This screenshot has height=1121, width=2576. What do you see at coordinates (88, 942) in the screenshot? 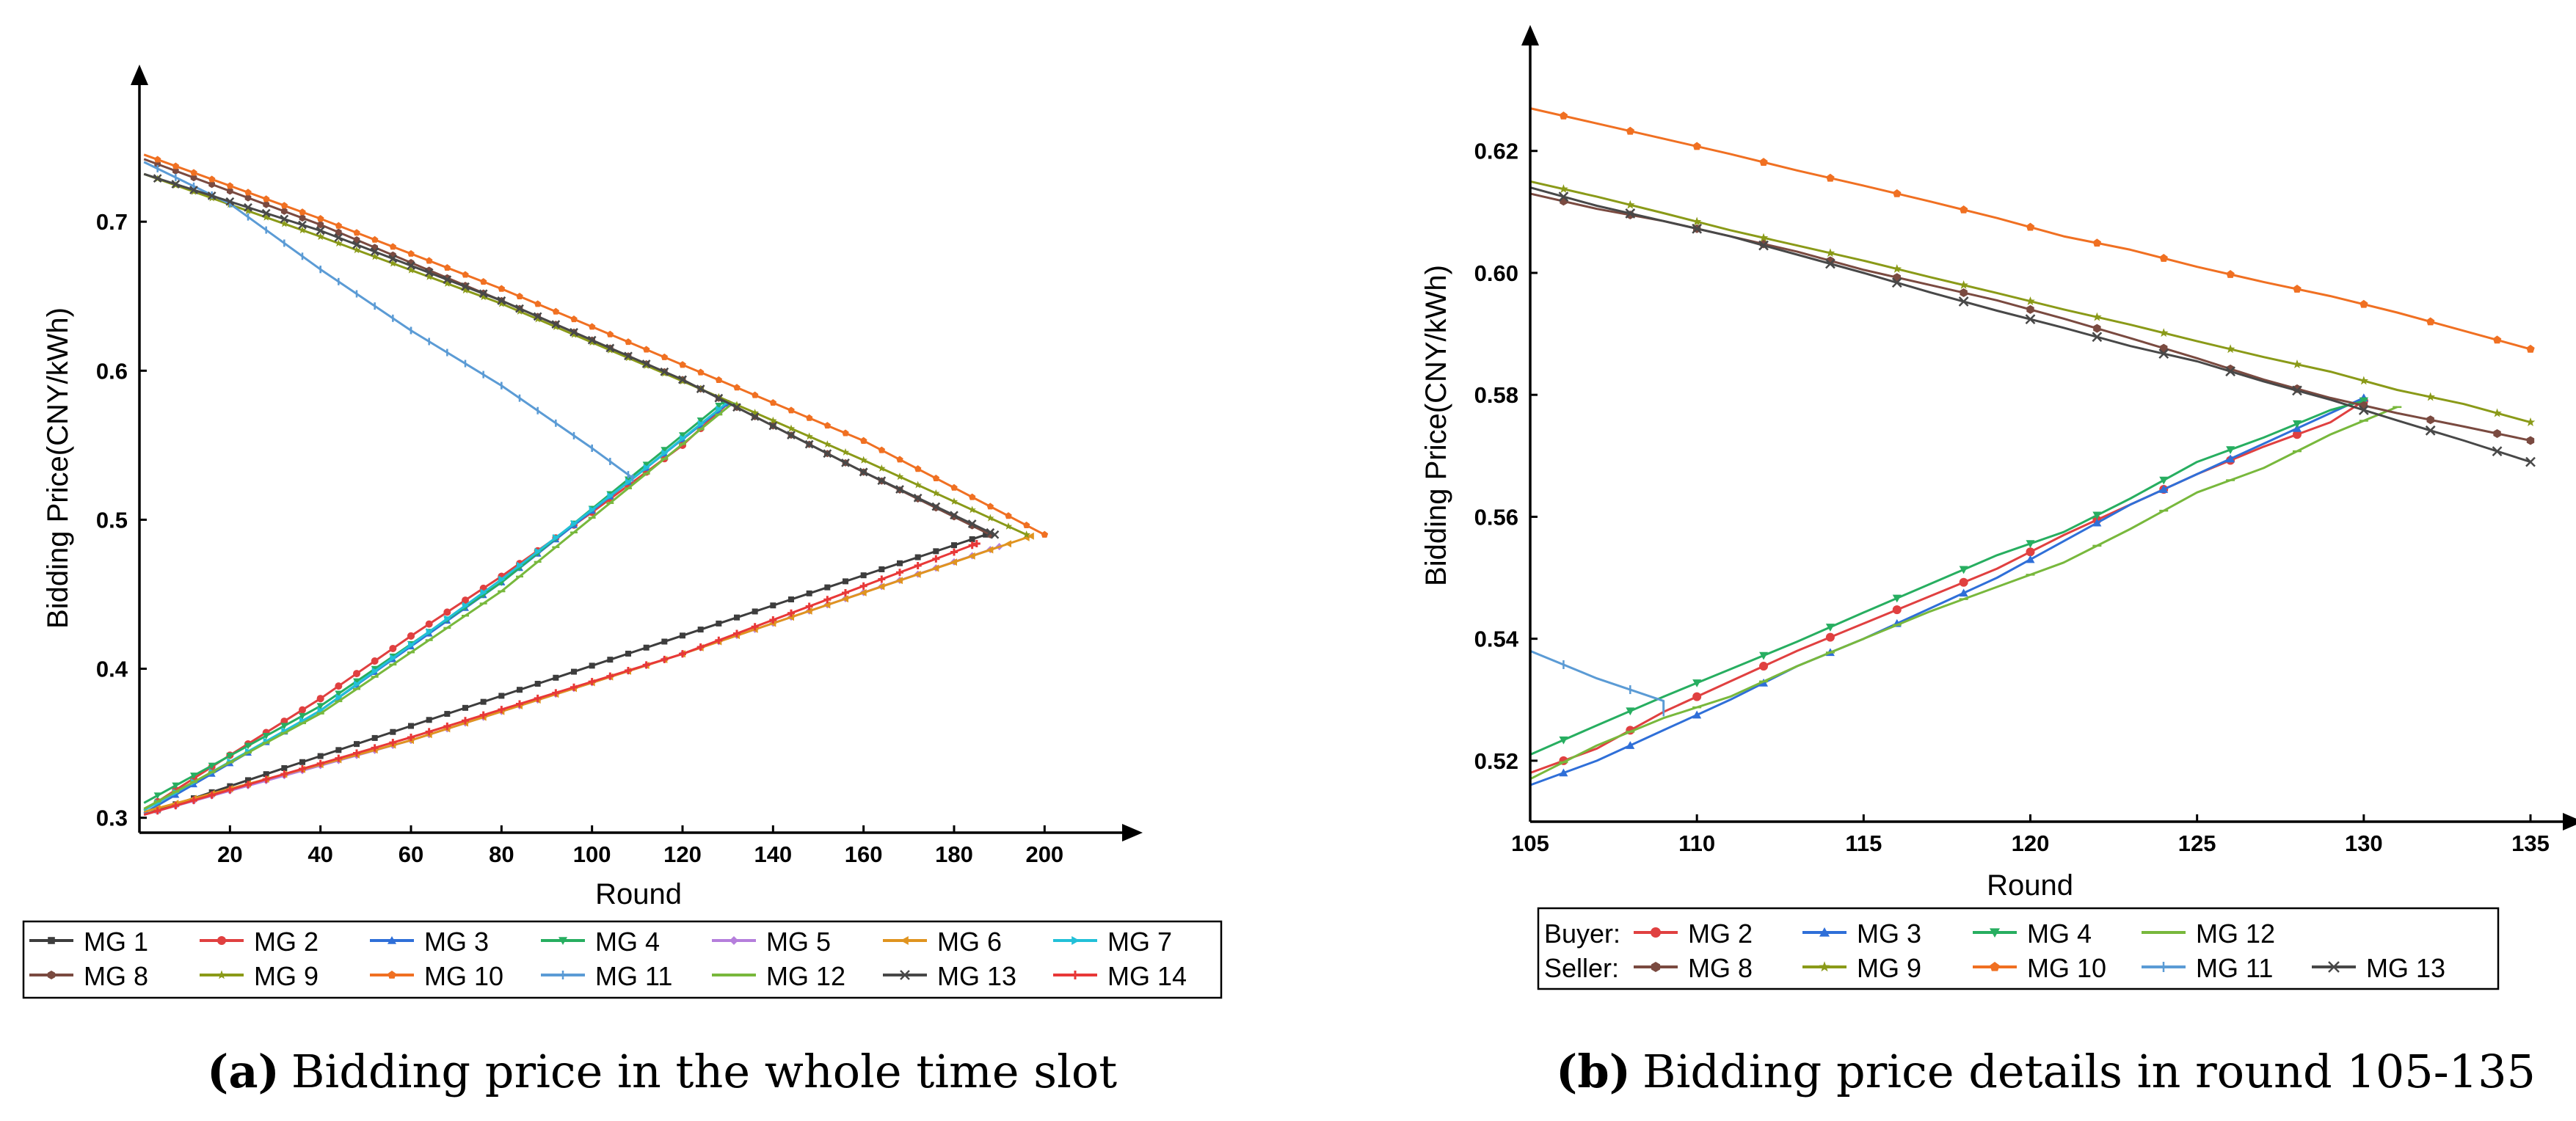
I see `legend-item-mg-1: MG 1` at bounding box center [88, 942].